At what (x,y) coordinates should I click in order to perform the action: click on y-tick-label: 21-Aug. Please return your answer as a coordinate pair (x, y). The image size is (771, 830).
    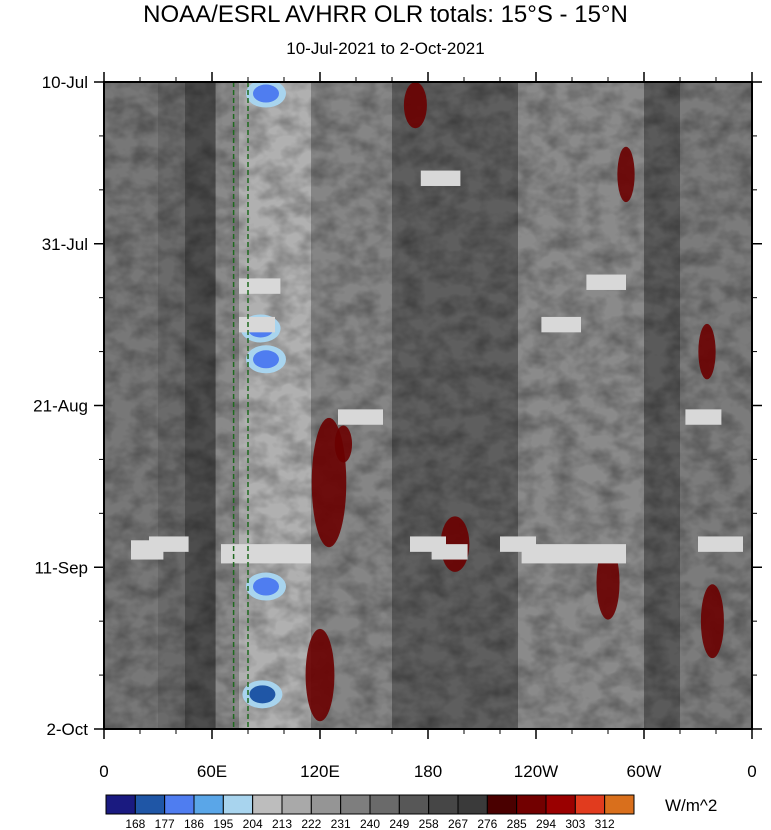
    Looking at the image, I should click on (60, 406).